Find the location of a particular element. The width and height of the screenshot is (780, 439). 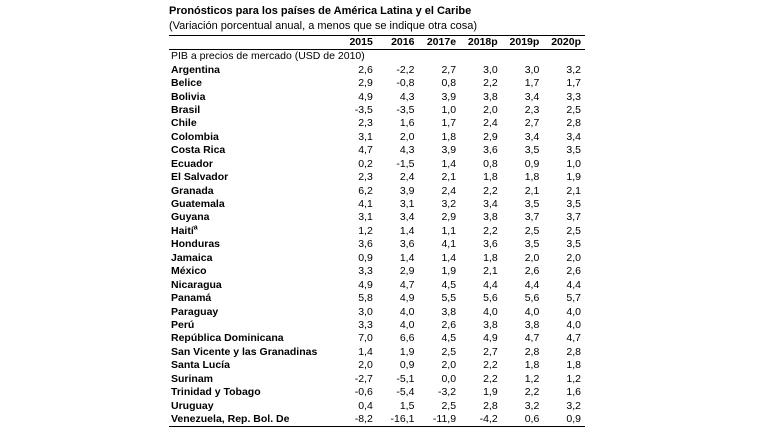

country-cell: Jamaica is located at coordinates (252, 258).